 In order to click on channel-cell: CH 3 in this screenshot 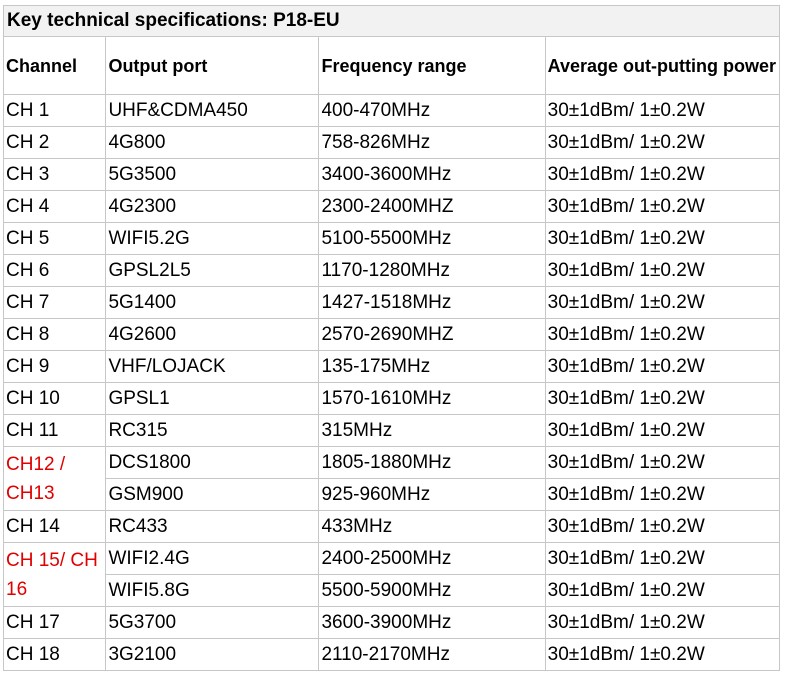, I will do `click(55, 175)`.